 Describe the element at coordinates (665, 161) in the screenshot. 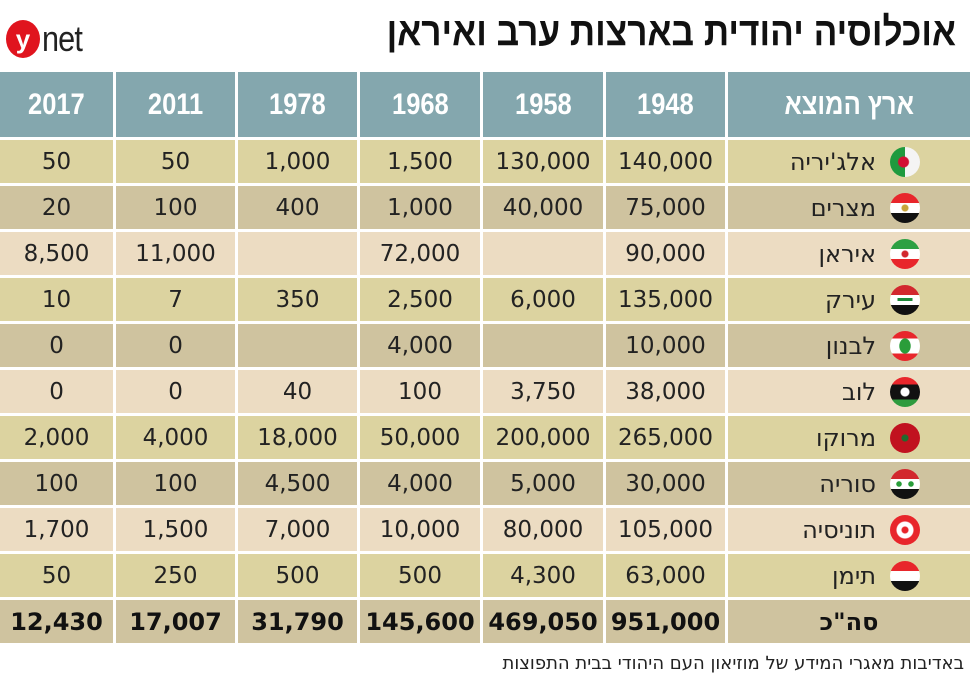

I see `value-cell-1948: 140,000` at that location.